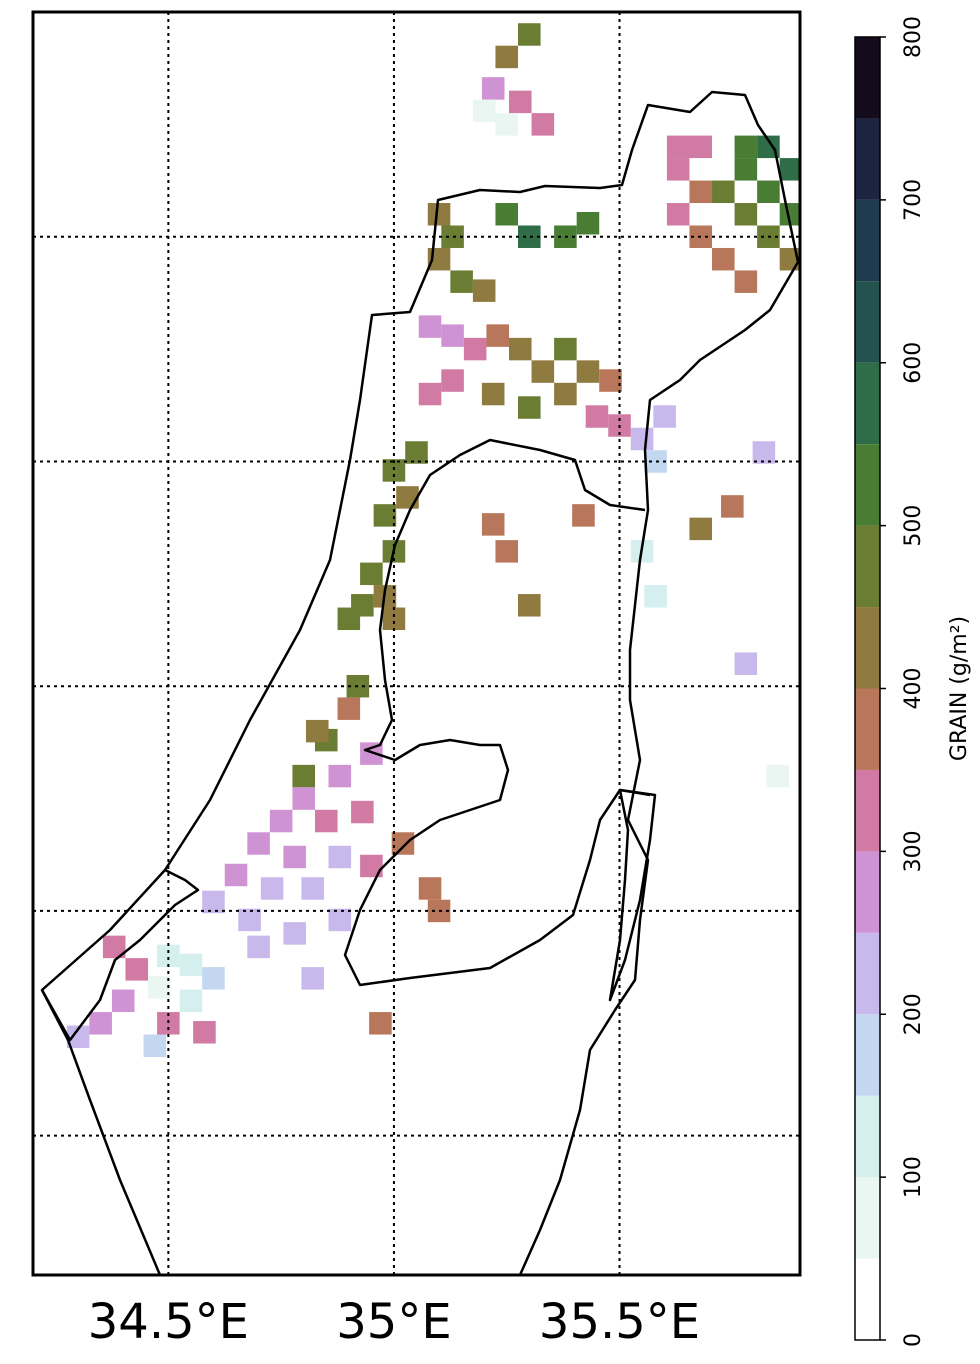  What do you see at coordinates (913, 200) in the screenshot?
I see `colorbar-tick-label: 700` at bounding box center [913, 200].